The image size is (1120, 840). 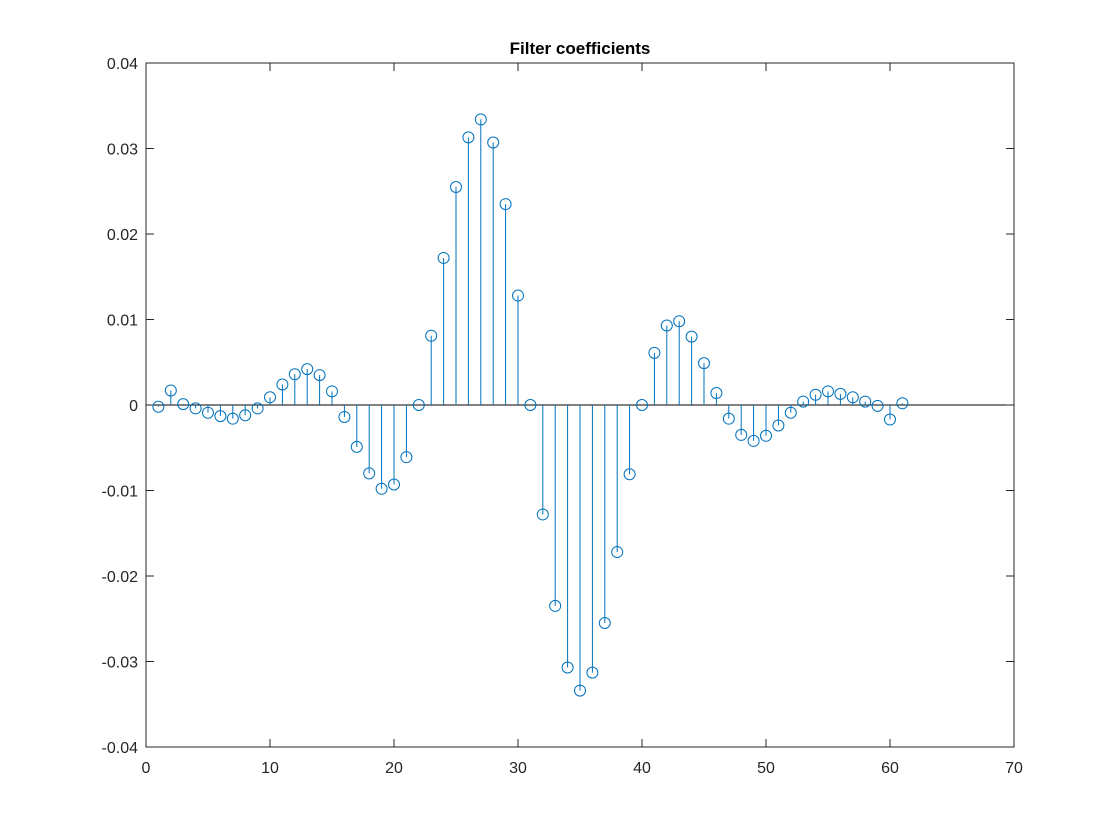 What do you see at coordinates (120, 492) in the screenshot?
I see `y-tick-label: -0.01` at bounding box center [120, 492].